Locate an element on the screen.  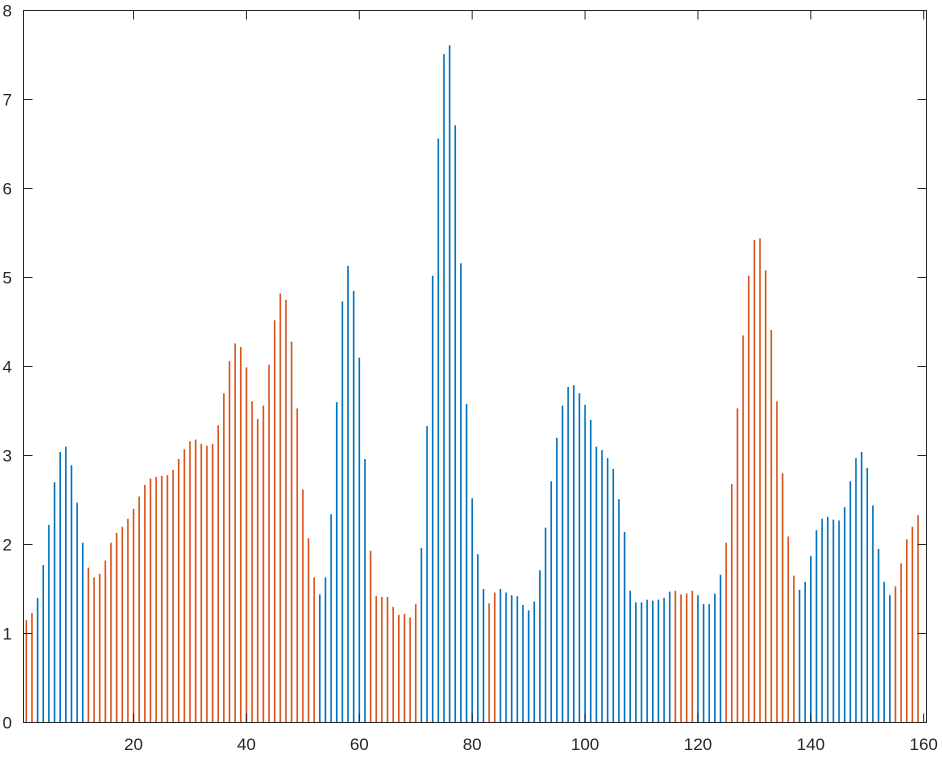
y-tick-label-4: 4 is located at coordinates (7, 367).